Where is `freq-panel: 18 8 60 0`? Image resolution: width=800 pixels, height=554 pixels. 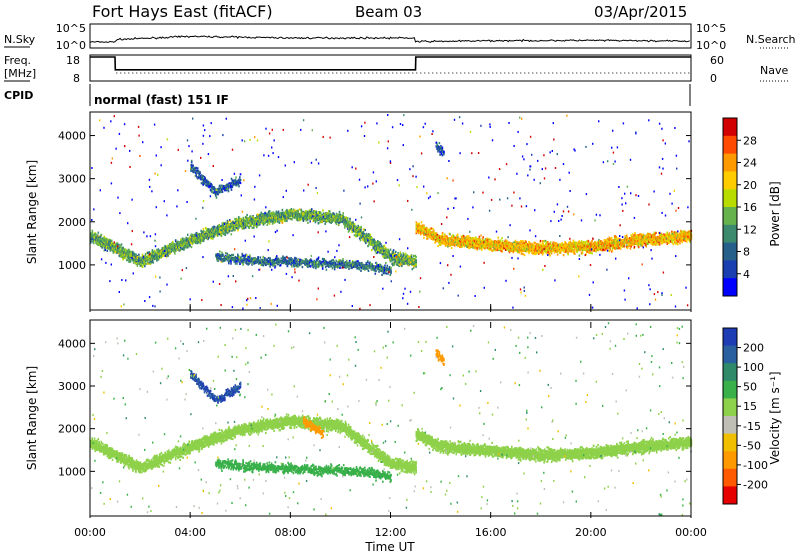
freq-panel: 18 8 60 0 is located at coordinates (395, 69).